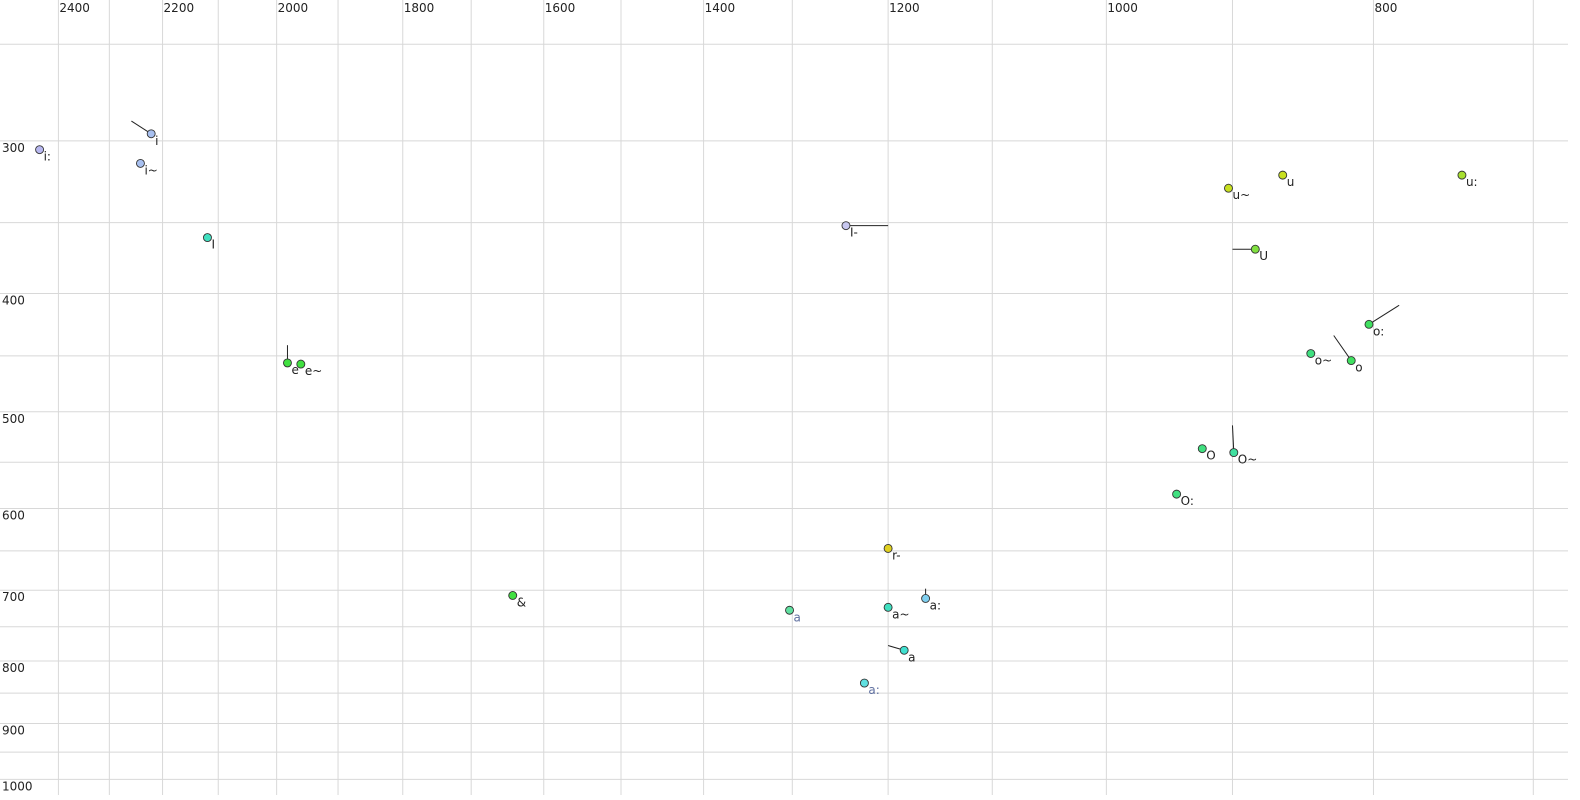 This screenshot has height=800, width=1580. I want to click on x-tick-label: 1800, so click(419, 8).